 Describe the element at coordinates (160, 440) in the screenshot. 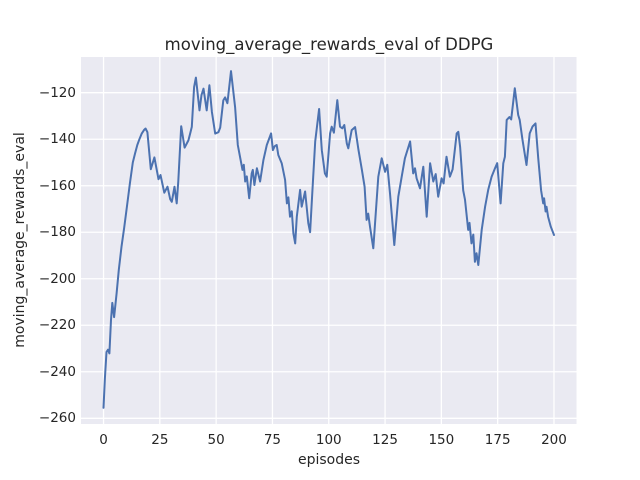

I see `x-tick-label: 25` at that location.